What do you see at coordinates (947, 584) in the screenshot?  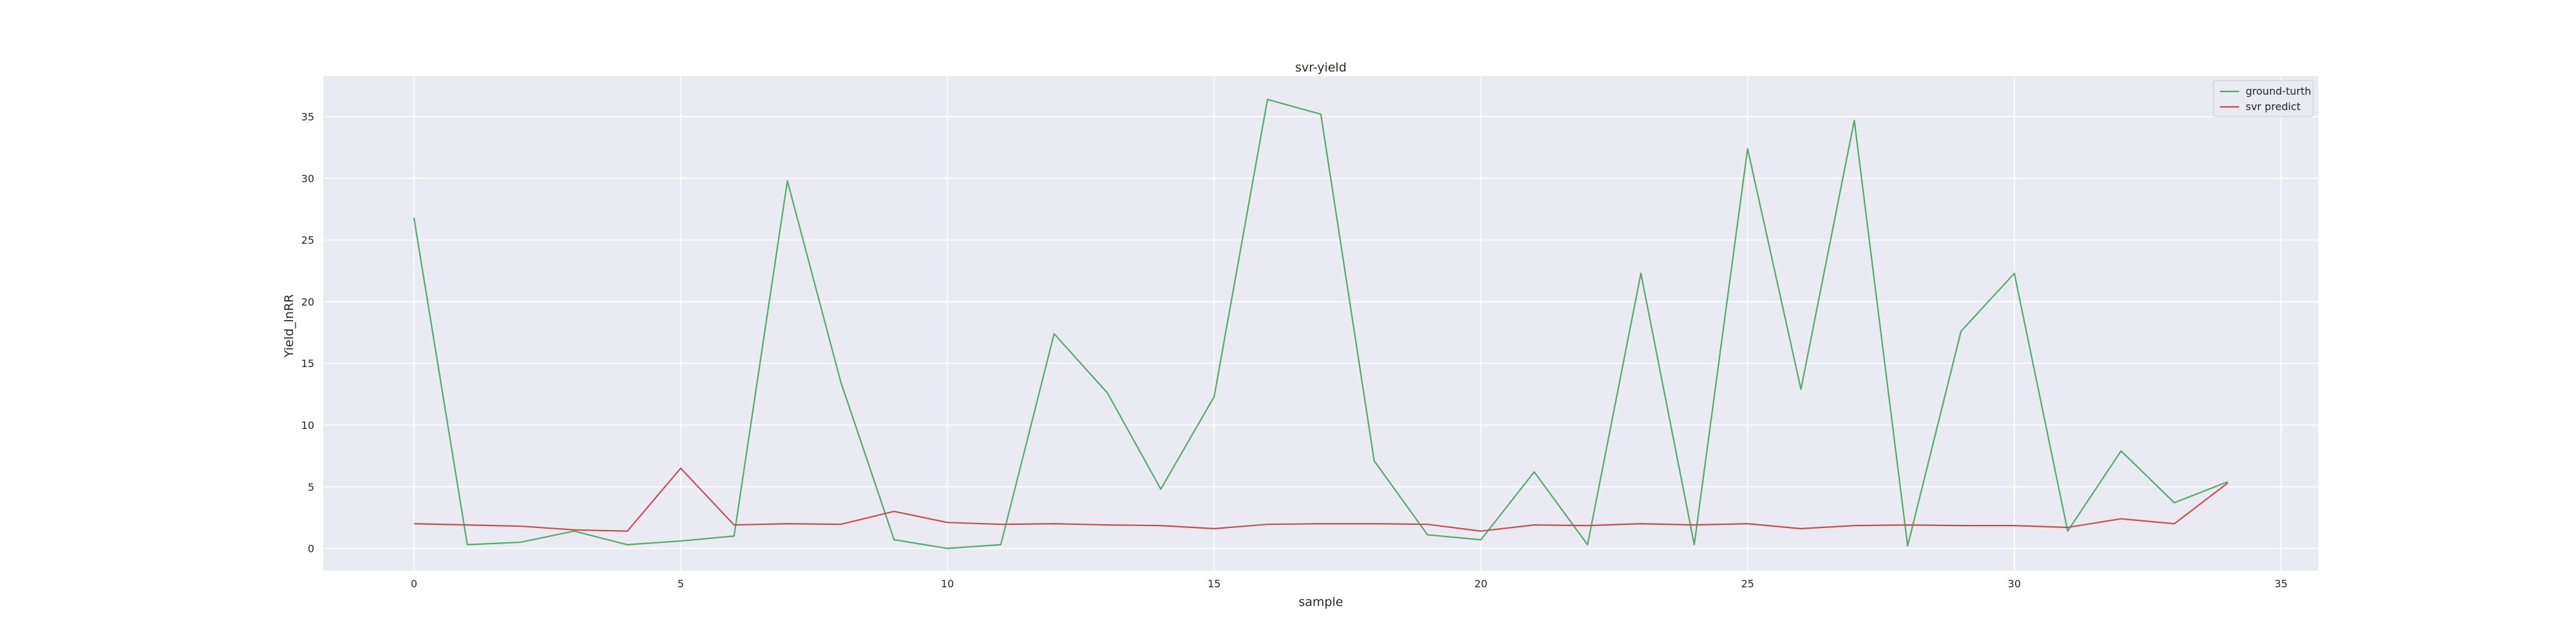 I see `x-tick-label: 10` at bounding box center [947, 584].